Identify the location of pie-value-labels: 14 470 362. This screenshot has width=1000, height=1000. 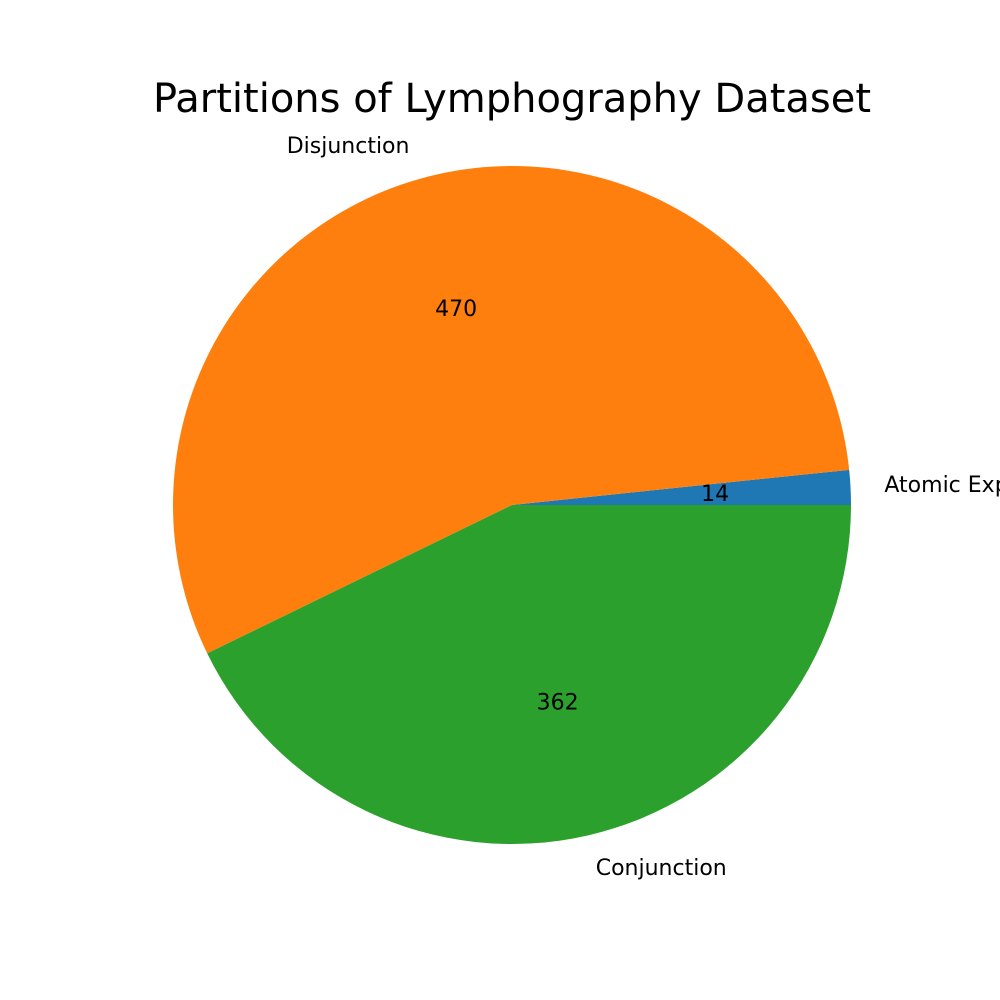
(582, 506).